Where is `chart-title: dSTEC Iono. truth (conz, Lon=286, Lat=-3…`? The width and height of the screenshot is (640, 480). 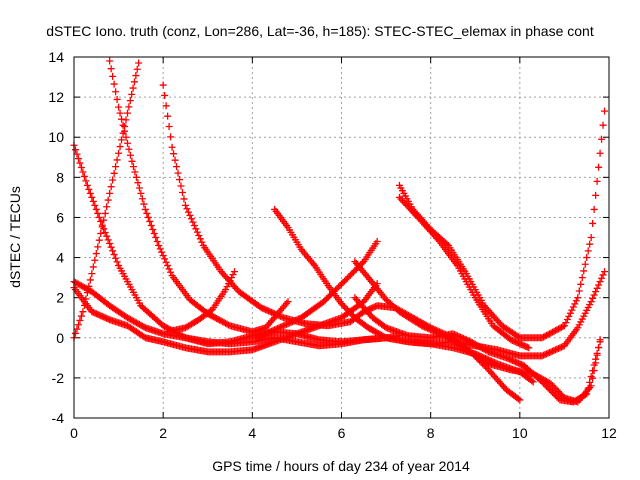 chart-title: dSTEC Iono. truth (conz, Lon=286, Lat=-3… is located at coordinates (320, 31).